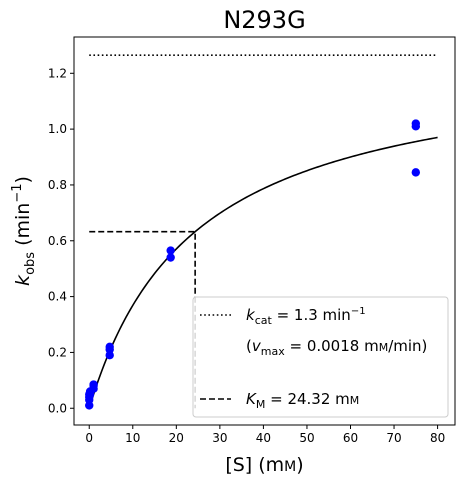  I want to click on legend-km-text: KM = 24.32 mM, so click(302, 400).